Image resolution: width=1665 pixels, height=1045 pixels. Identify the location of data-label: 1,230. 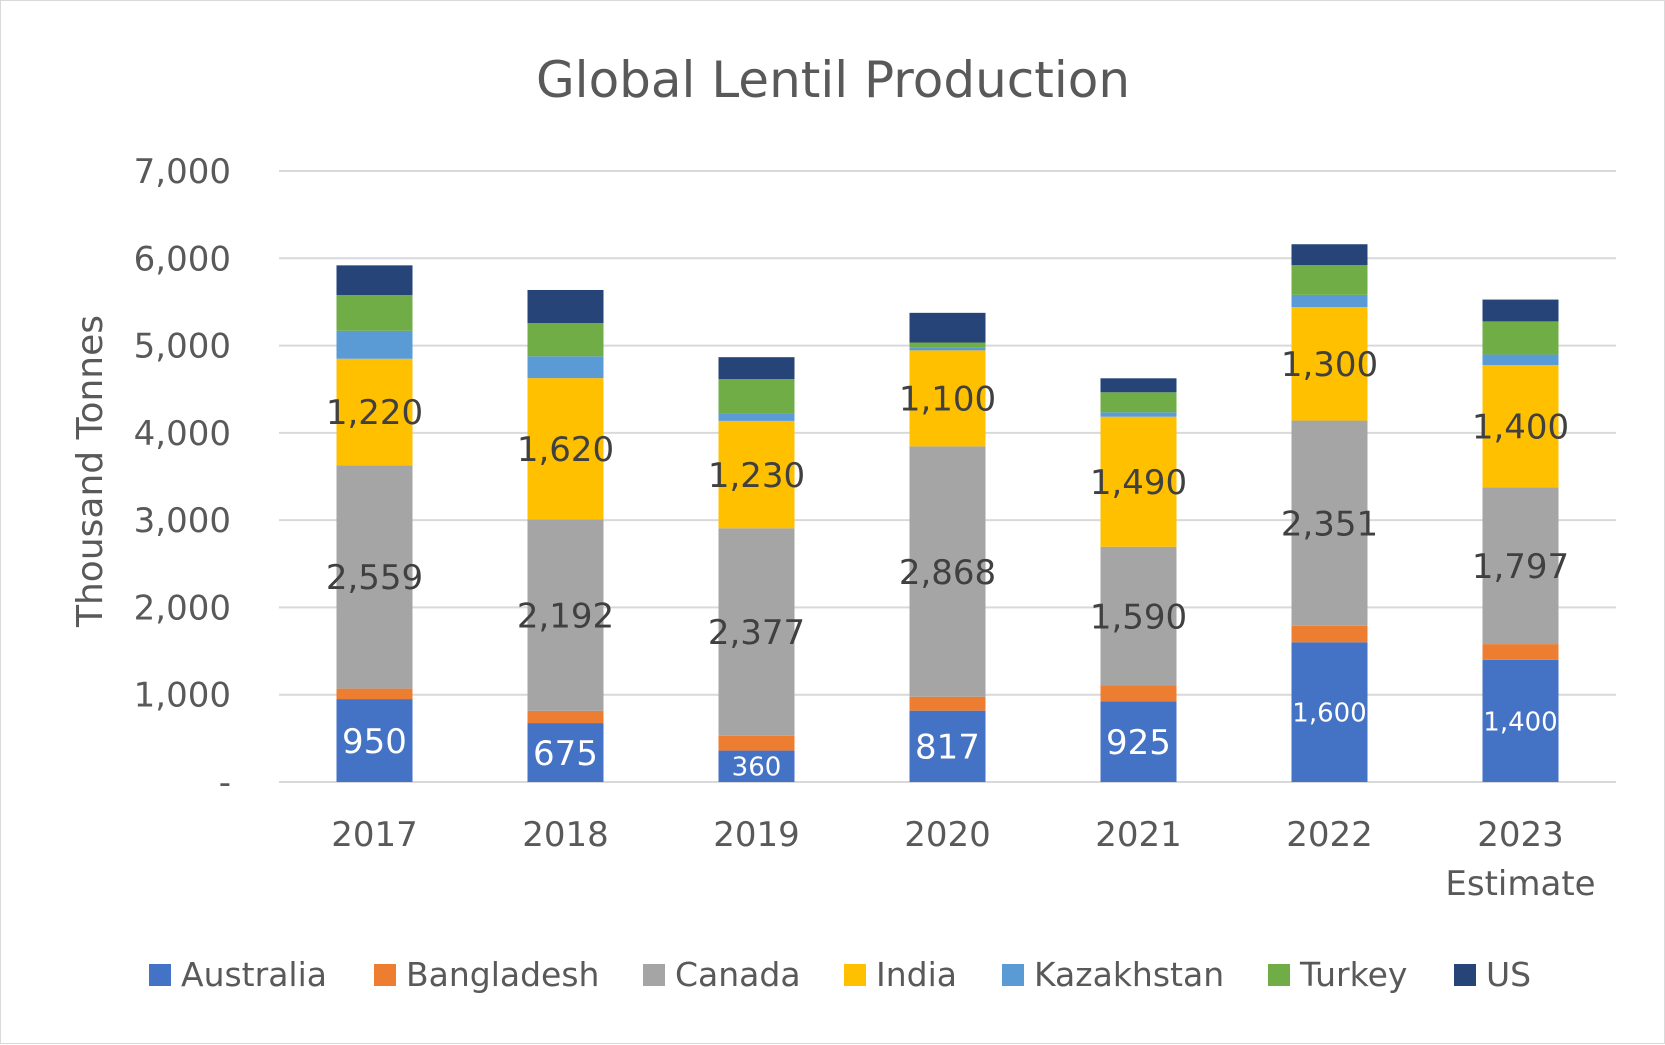
(756, 476).